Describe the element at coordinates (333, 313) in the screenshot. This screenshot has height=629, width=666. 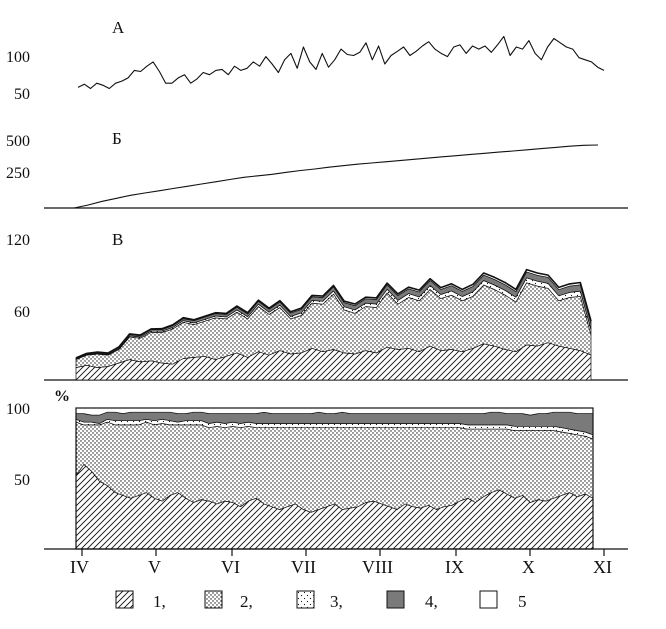
I see `panel-c-area-total-line` at that location.